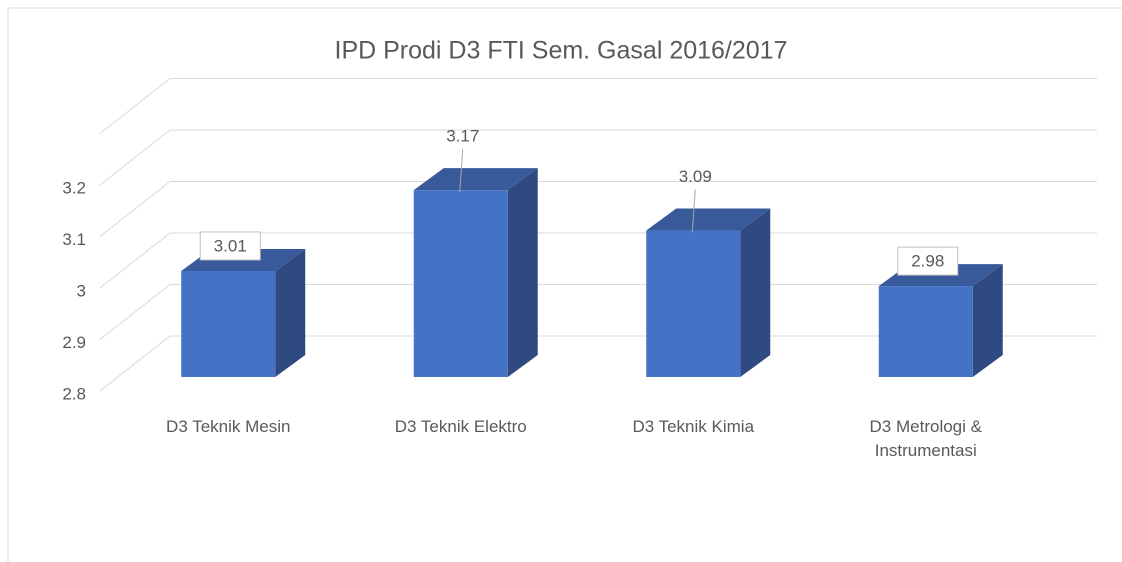 This screenshot has height=562, width=1122. I want to click on x-tick-label: D3 Metrologi & Instrumentasi, so click(925, 438).